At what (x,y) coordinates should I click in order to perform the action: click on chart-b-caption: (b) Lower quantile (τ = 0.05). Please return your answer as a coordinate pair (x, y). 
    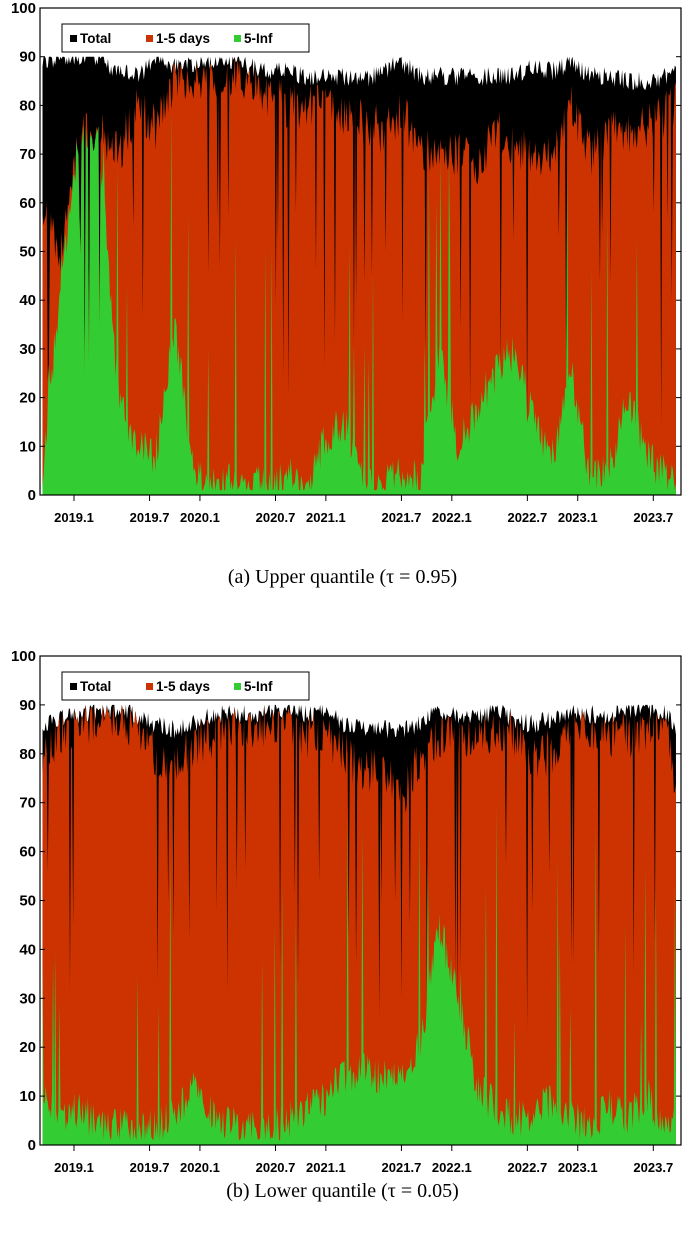
    Looking at the image, I should click on (342, 1191).